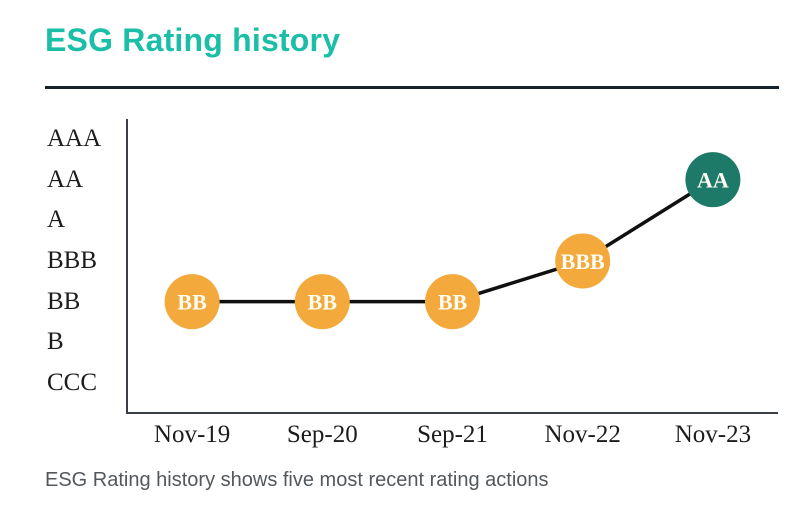 The height and width of the screenshot is (527, 800). What do you see at coordinates (72, 260) in the screenshot?
I see `y-axis-label-bbb: BBB` at bounding box center [72, 260].